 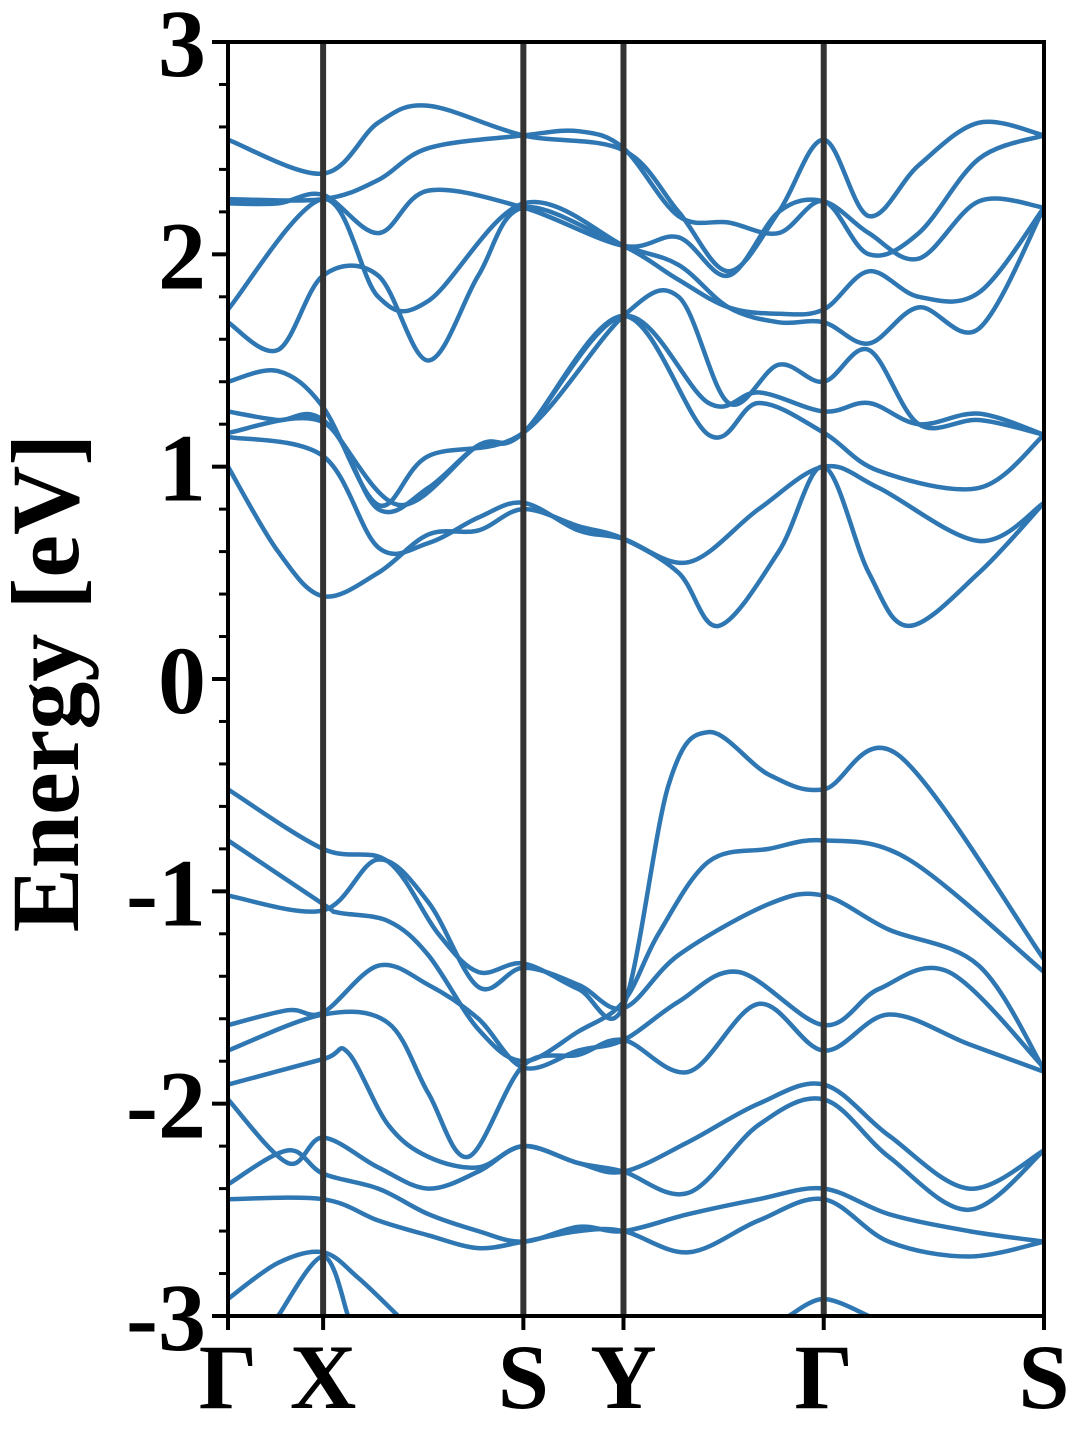 I want to click on y-tick-label: 1, so click(x=182, y=468).